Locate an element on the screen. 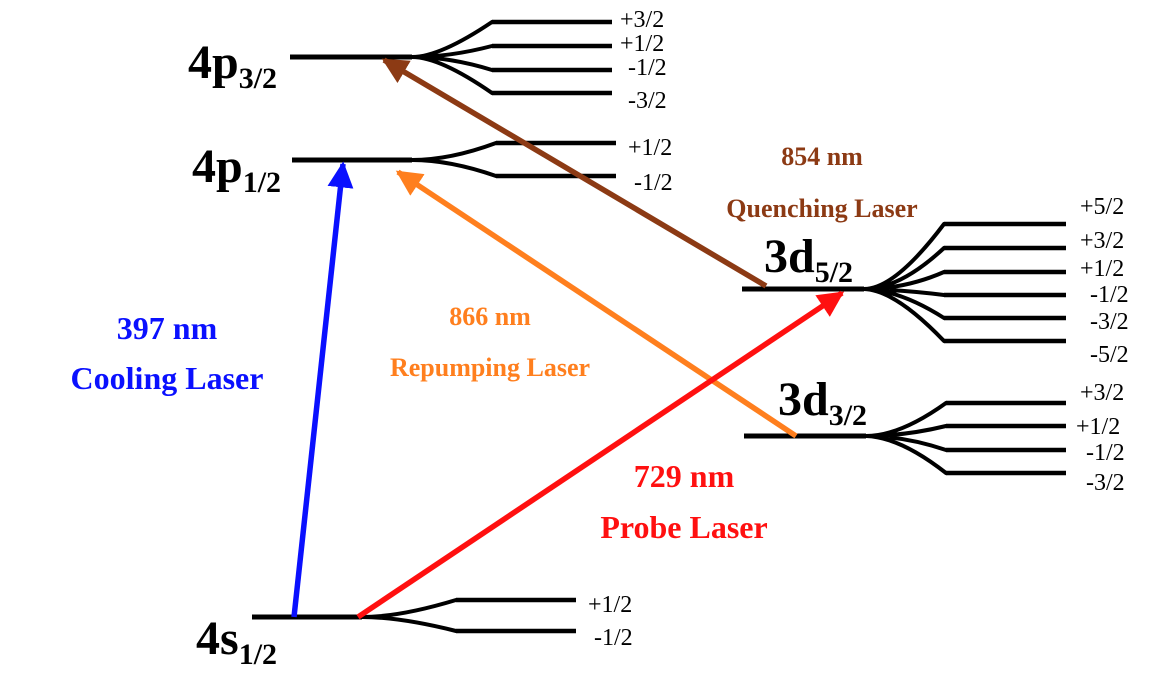  level-3d32-splitting-lines is located at coordinates (906, 438).